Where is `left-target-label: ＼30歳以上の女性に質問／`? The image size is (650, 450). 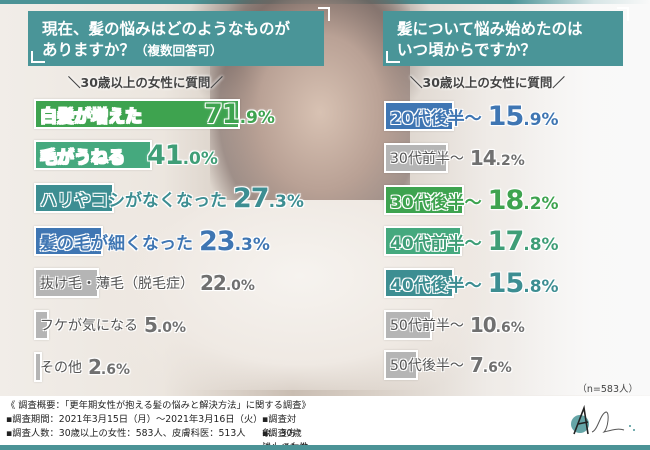
left-target-label: ＼30歳以上の女性に質問／ is located at coordinates (145, 82).